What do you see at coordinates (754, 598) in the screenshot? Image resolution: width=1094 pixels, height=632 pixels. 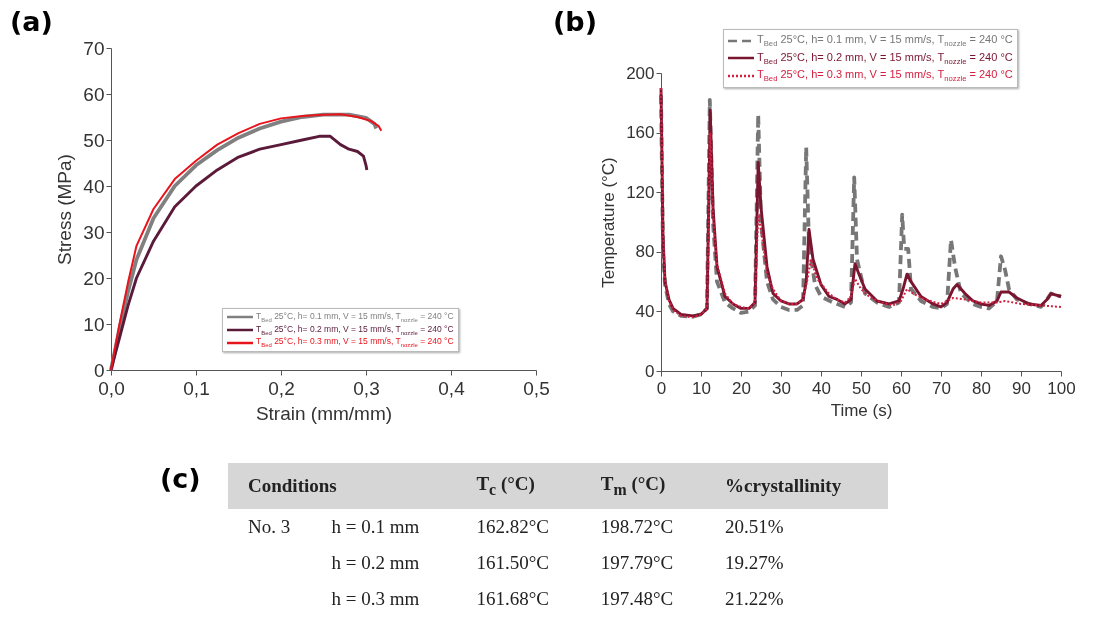 I see `text: 21.22%` at bounding box center [754, 598].